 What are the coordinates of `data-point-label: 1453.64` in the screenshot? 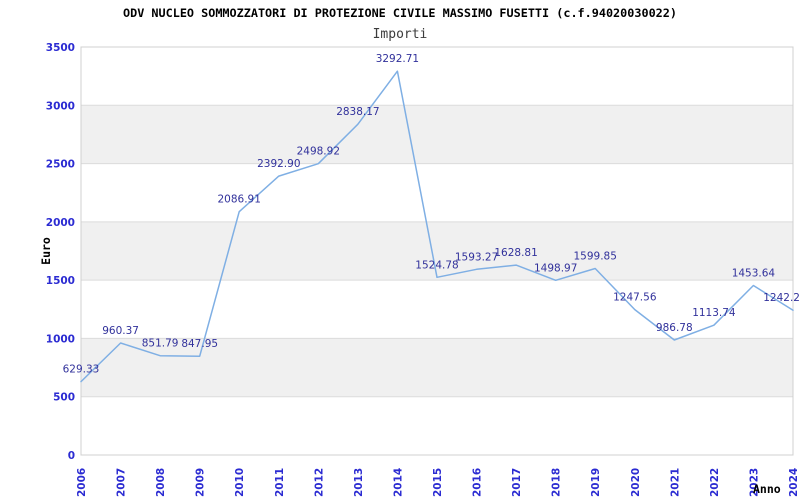 It's located at (754, 274).